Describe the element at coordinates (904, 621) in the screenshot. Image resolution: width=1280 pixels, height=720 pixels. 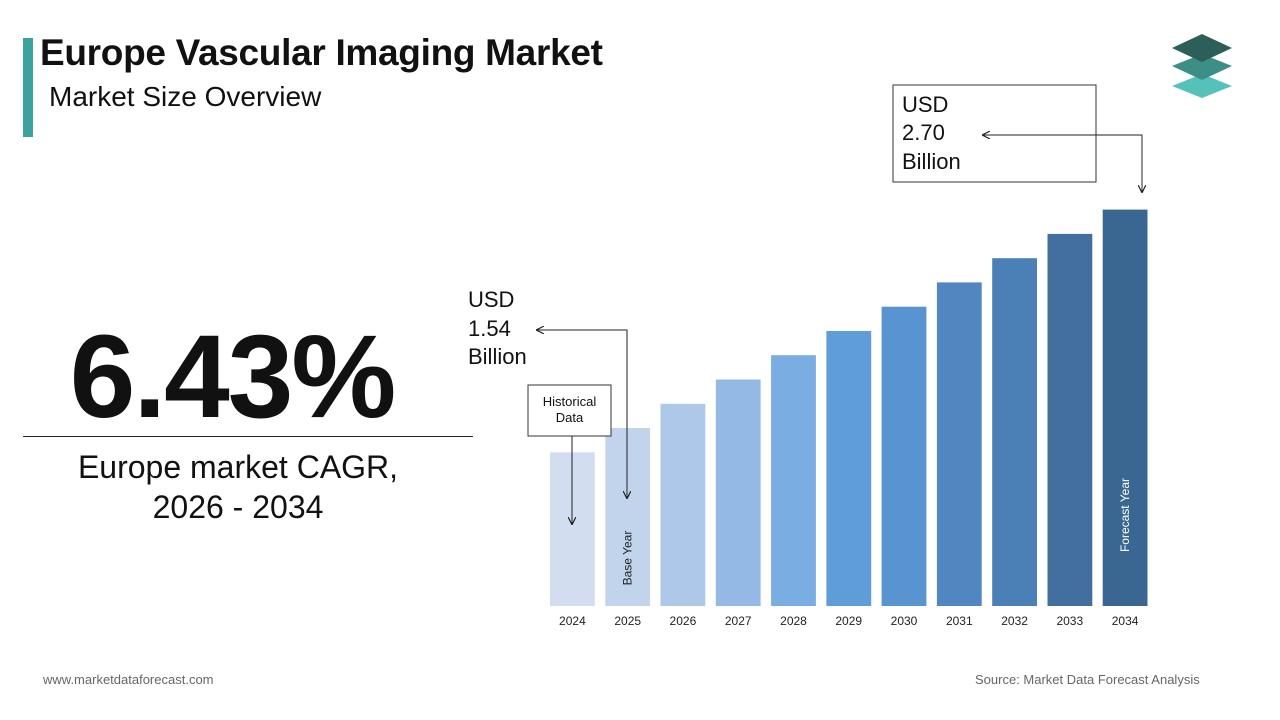
I see `x-tick-label-2030: 2030` at that location.